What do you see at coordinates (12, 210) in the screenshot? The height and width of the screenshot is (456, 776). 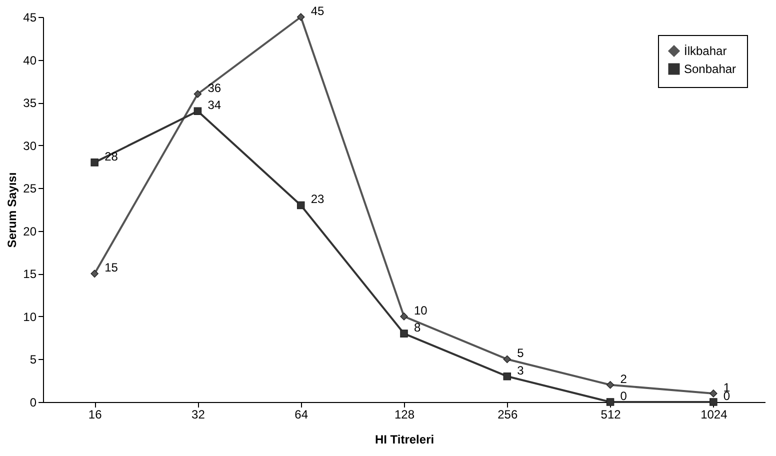 I see `y-axis-title: Serum Sayısı` at bounding box center [12, 210].